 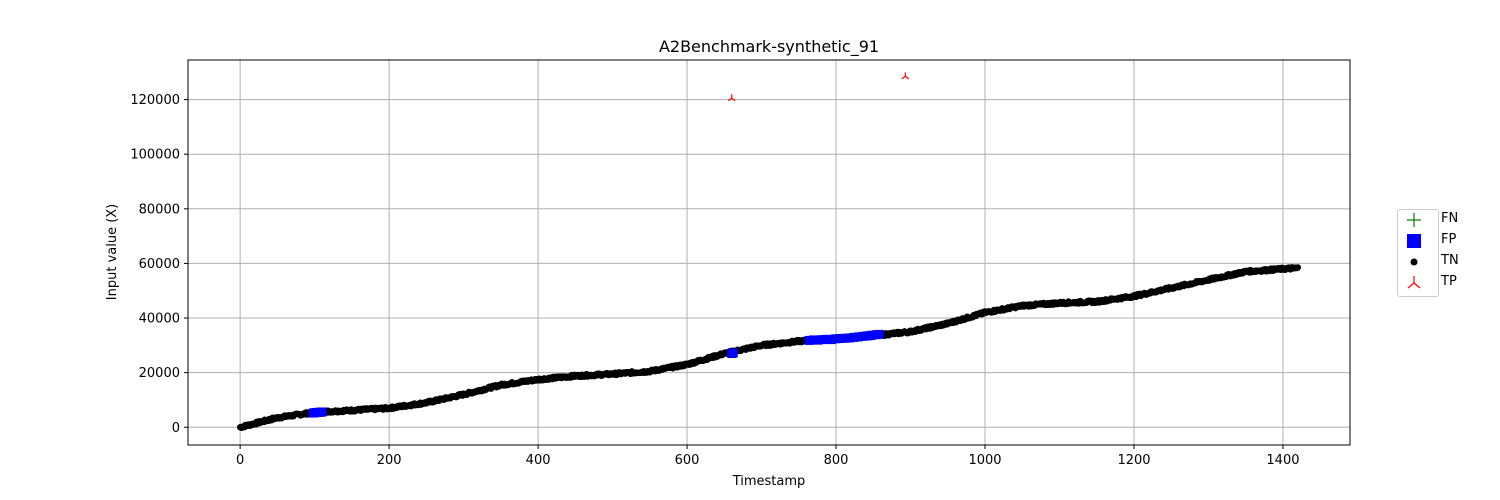 I want to click on x-tick-label: 600, so click(x=687, y=460).